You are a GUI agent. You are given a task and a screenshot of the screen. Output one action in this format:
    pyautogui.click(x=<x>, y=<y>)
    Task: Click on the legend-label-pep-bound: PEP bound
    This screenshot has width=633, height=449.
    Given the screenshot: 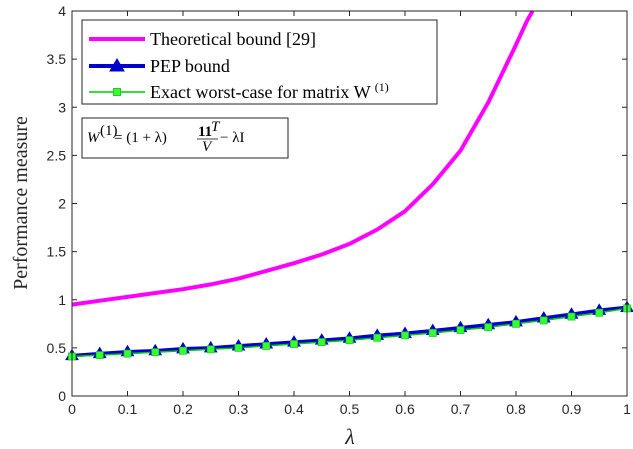 What is the action you would take?
    pyautogui.click(x=190, y=66)
    